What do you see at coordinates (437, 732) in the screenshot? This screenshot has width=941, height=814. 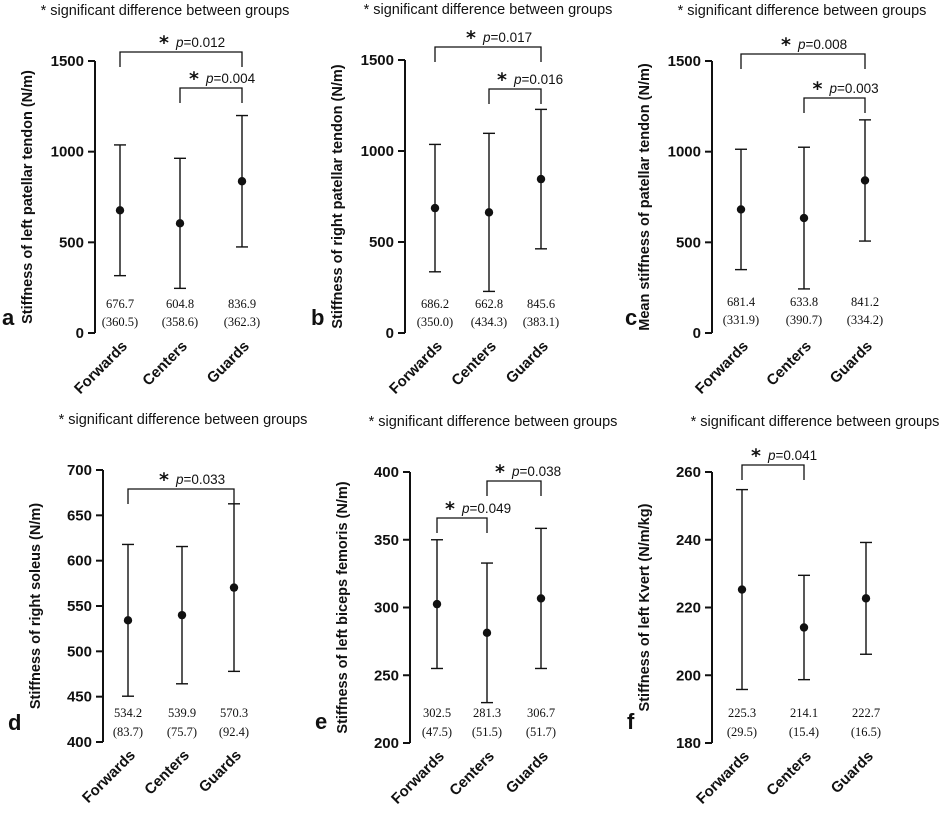 I see `data-label-sd: (47.5)` at bounding box center [437, 732].